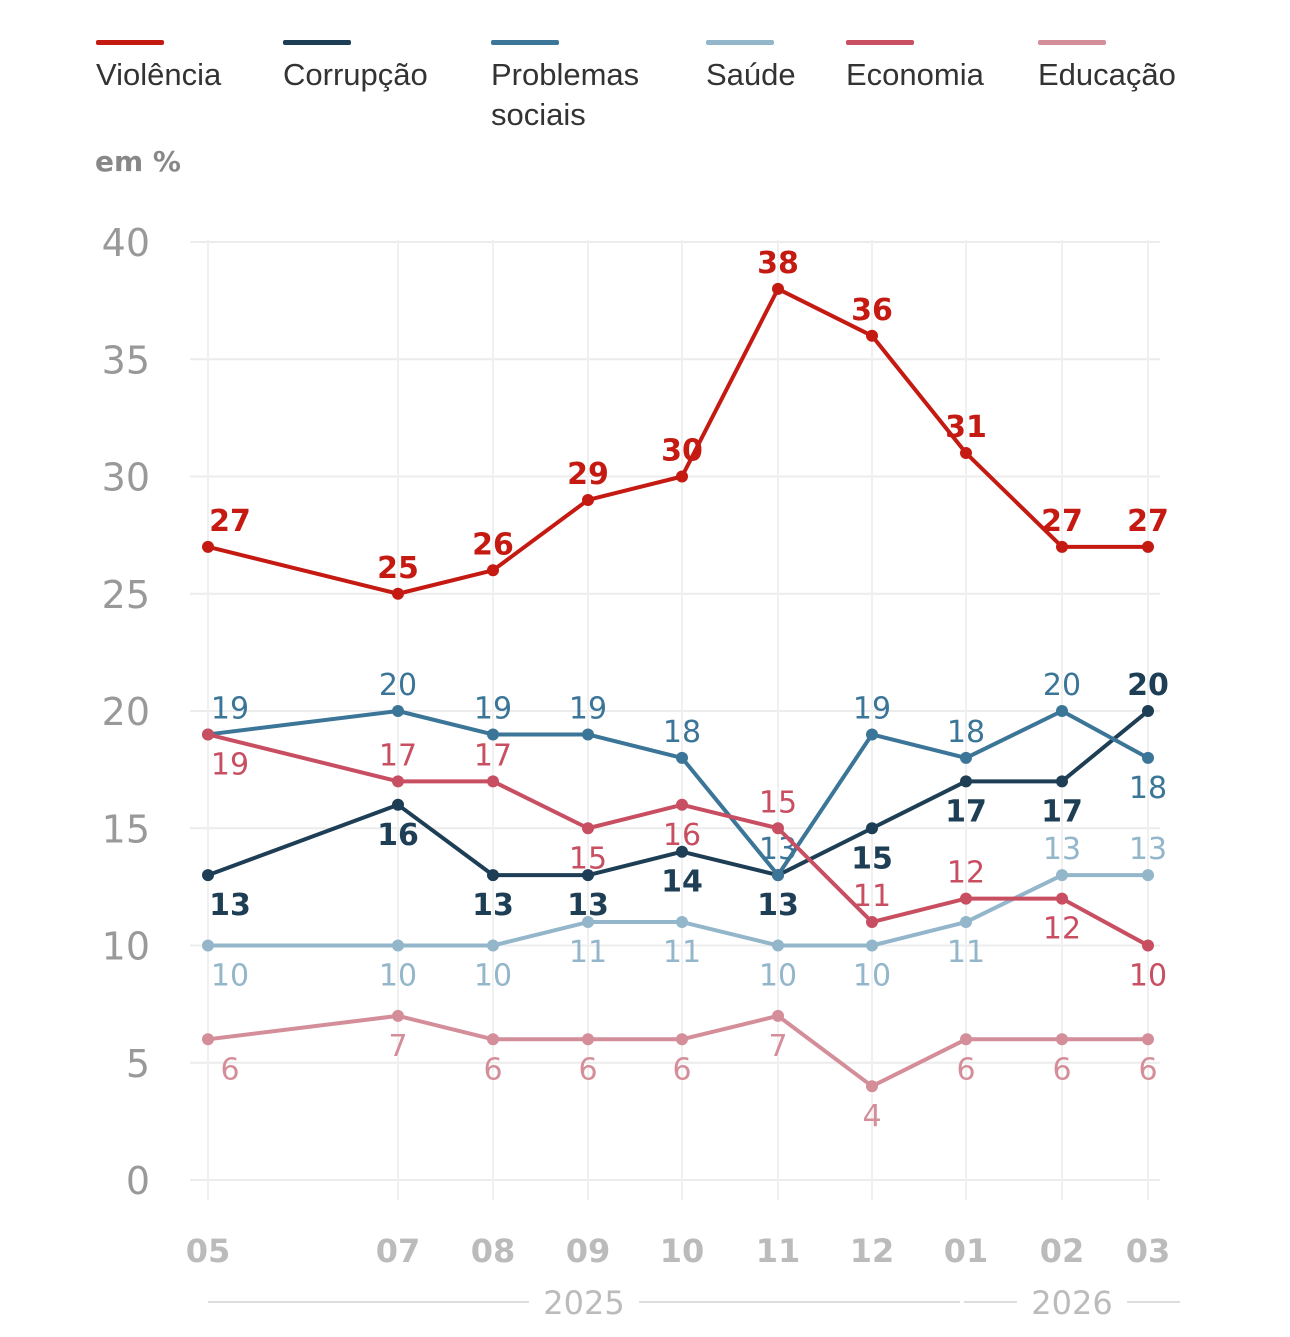 The height and width of the screenshot is (1337, 1290). I want to click on legend-item-corrupcao: Corrupção, so click(355, 67).